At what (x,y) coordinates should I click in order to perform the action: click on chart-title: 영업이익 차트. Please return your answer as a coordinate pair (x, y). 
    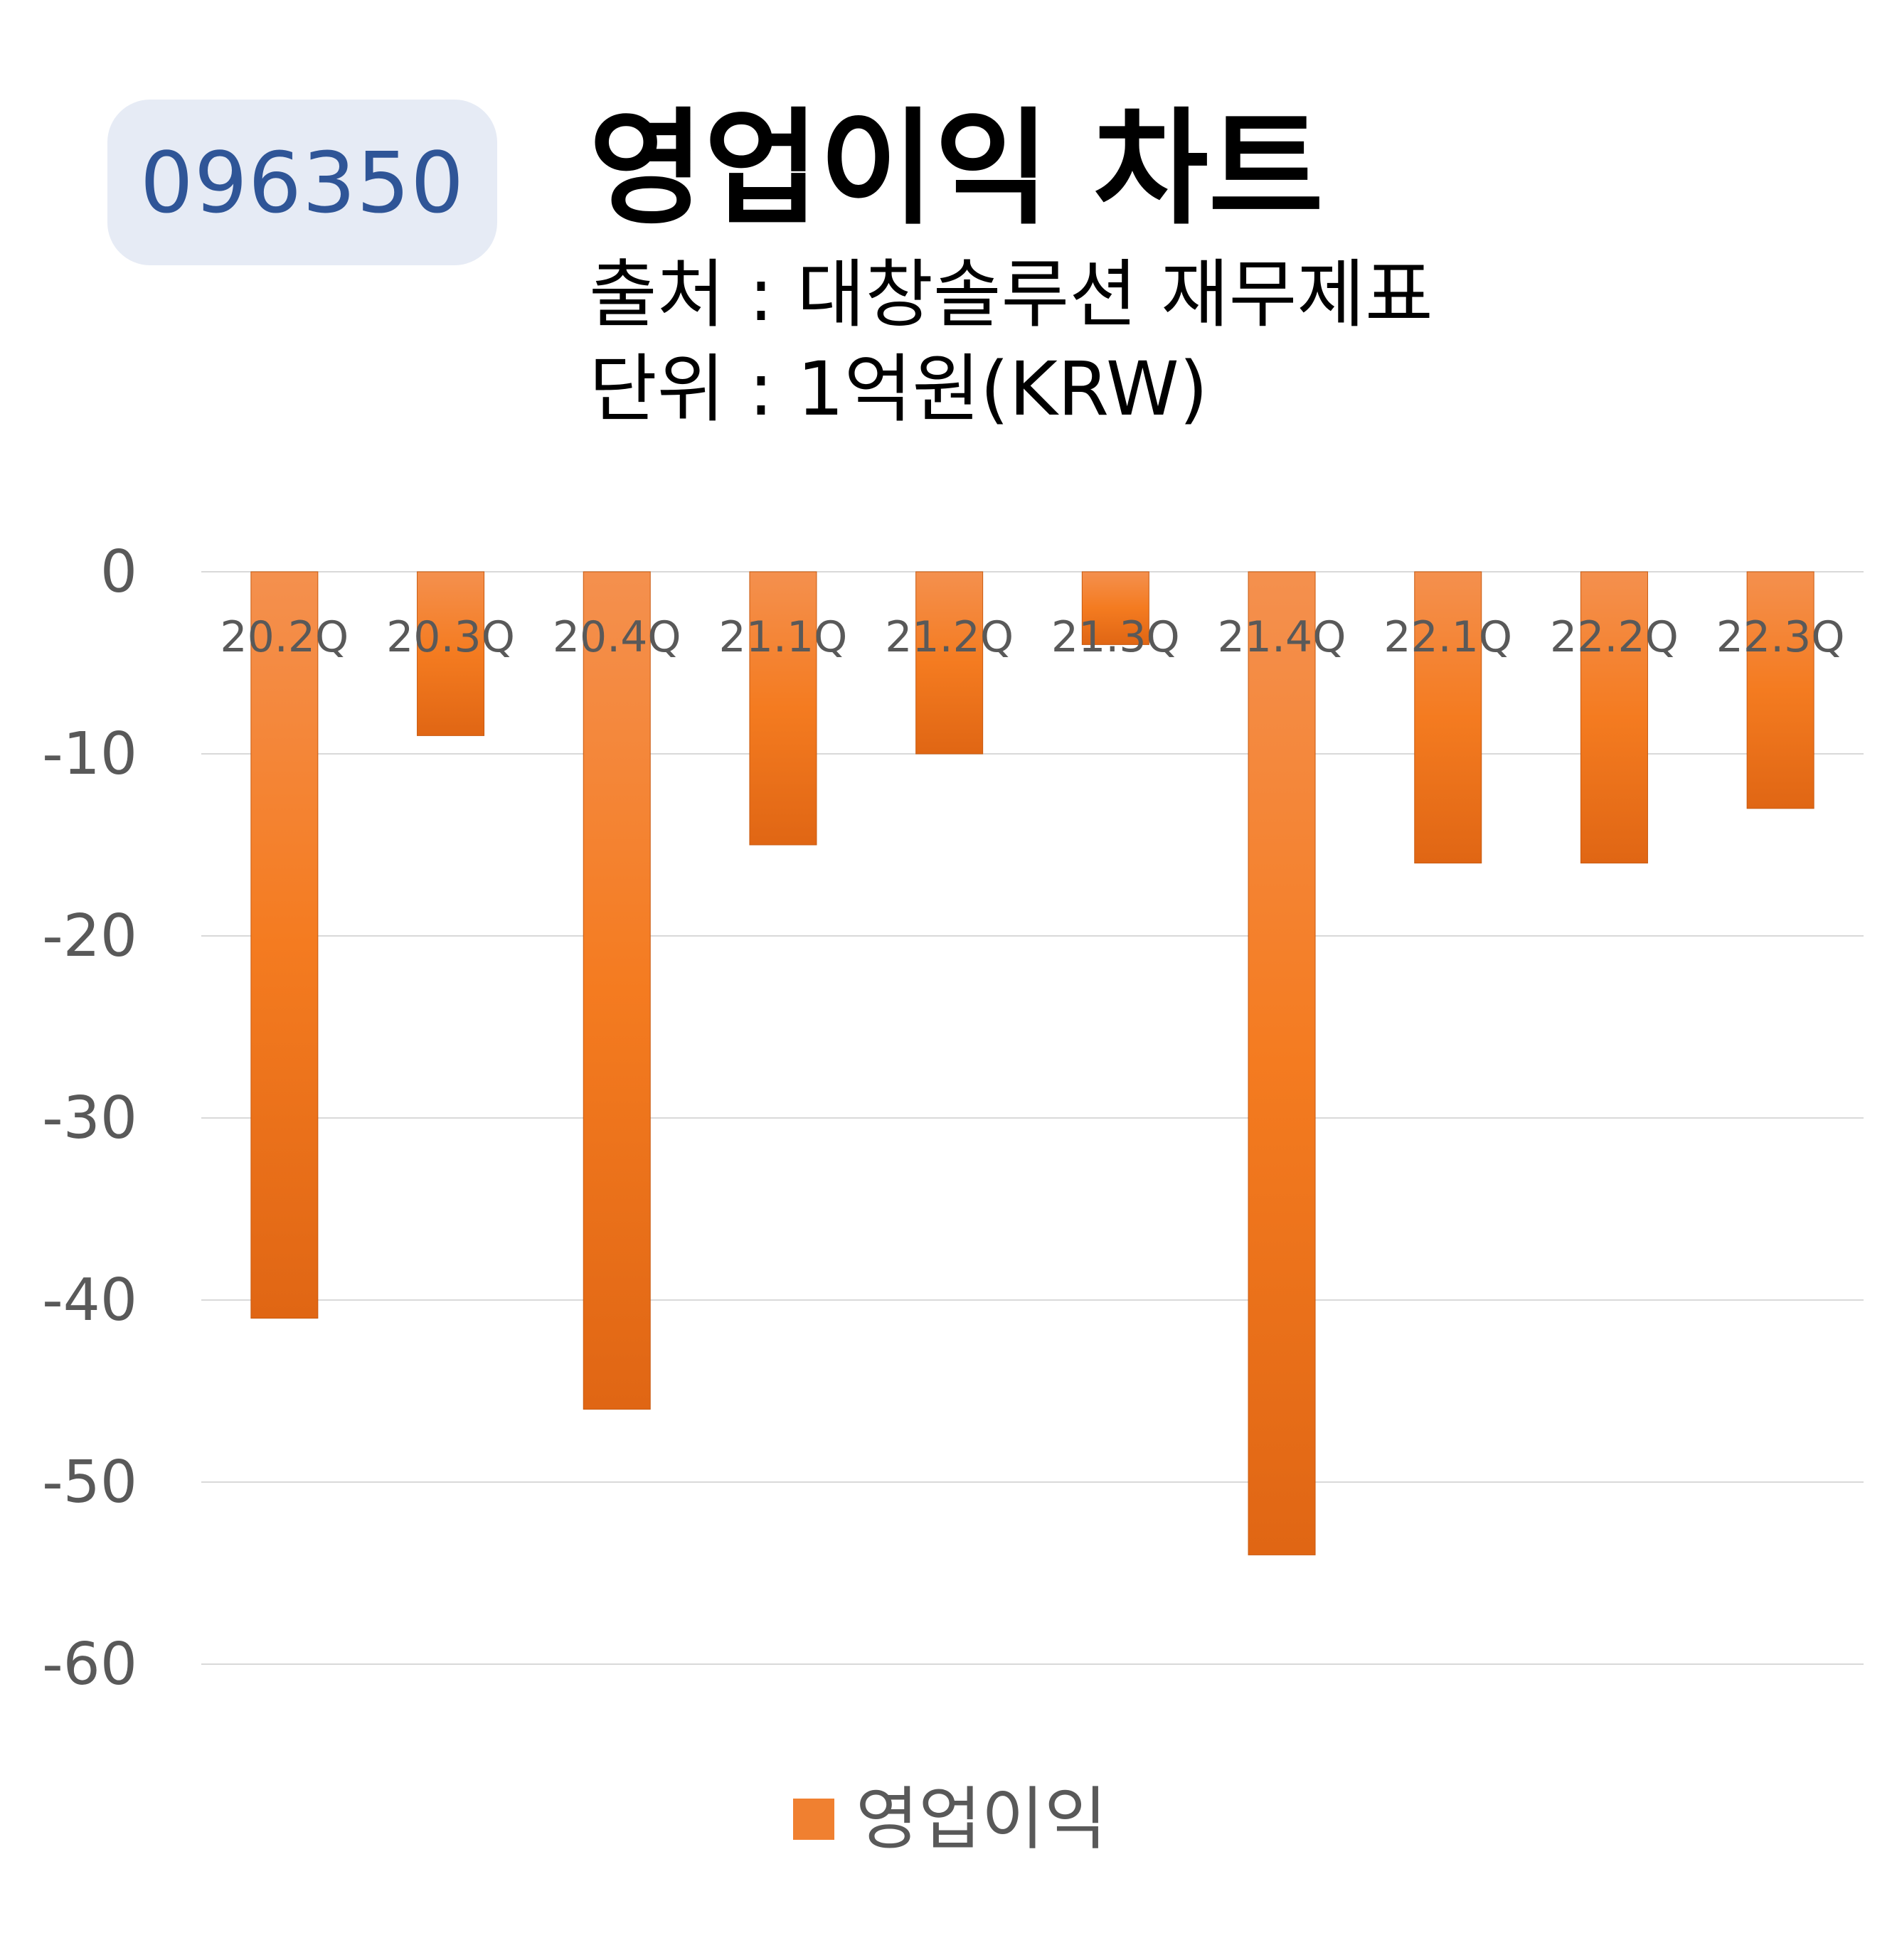
    Looking at the image, I should click on (957, 169).